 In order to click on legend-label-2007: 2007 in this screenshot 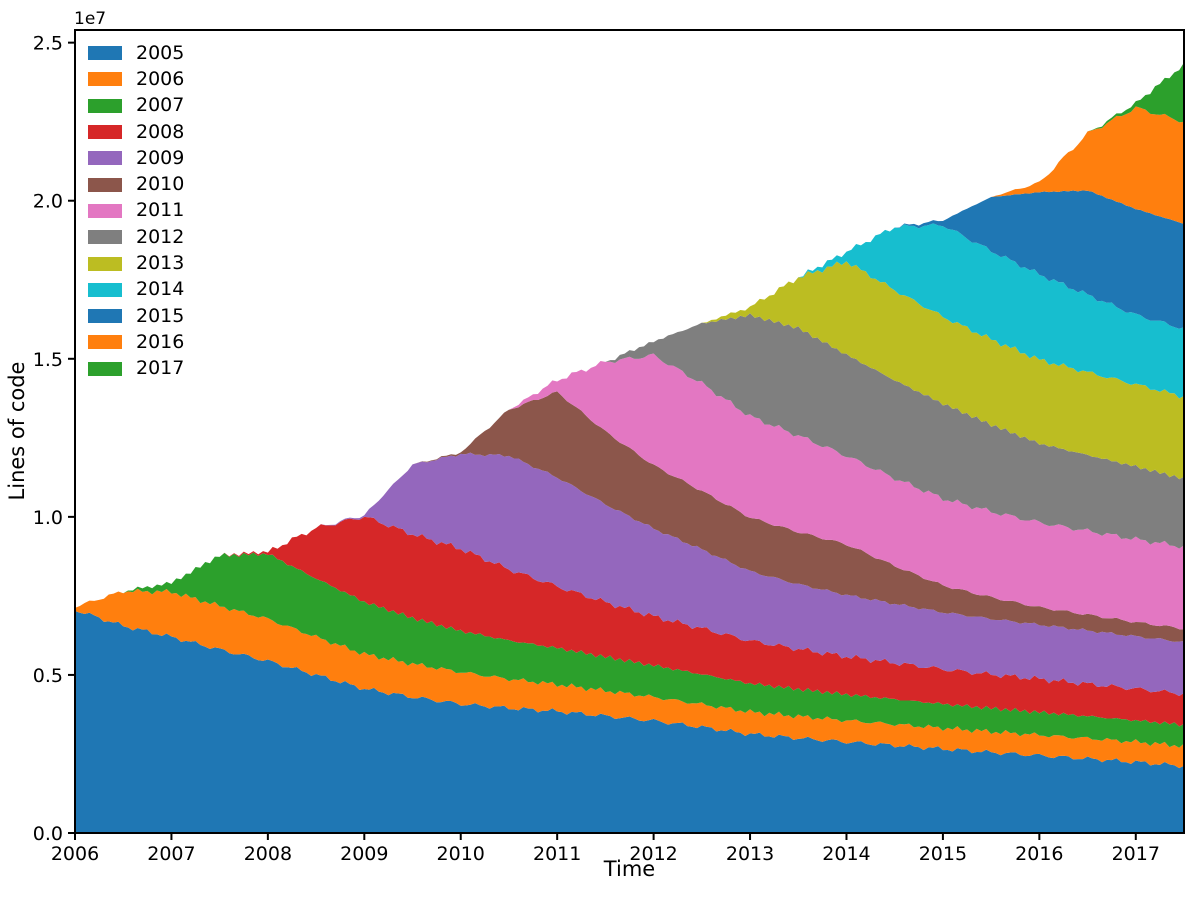, I will do `click(160, 105)`.